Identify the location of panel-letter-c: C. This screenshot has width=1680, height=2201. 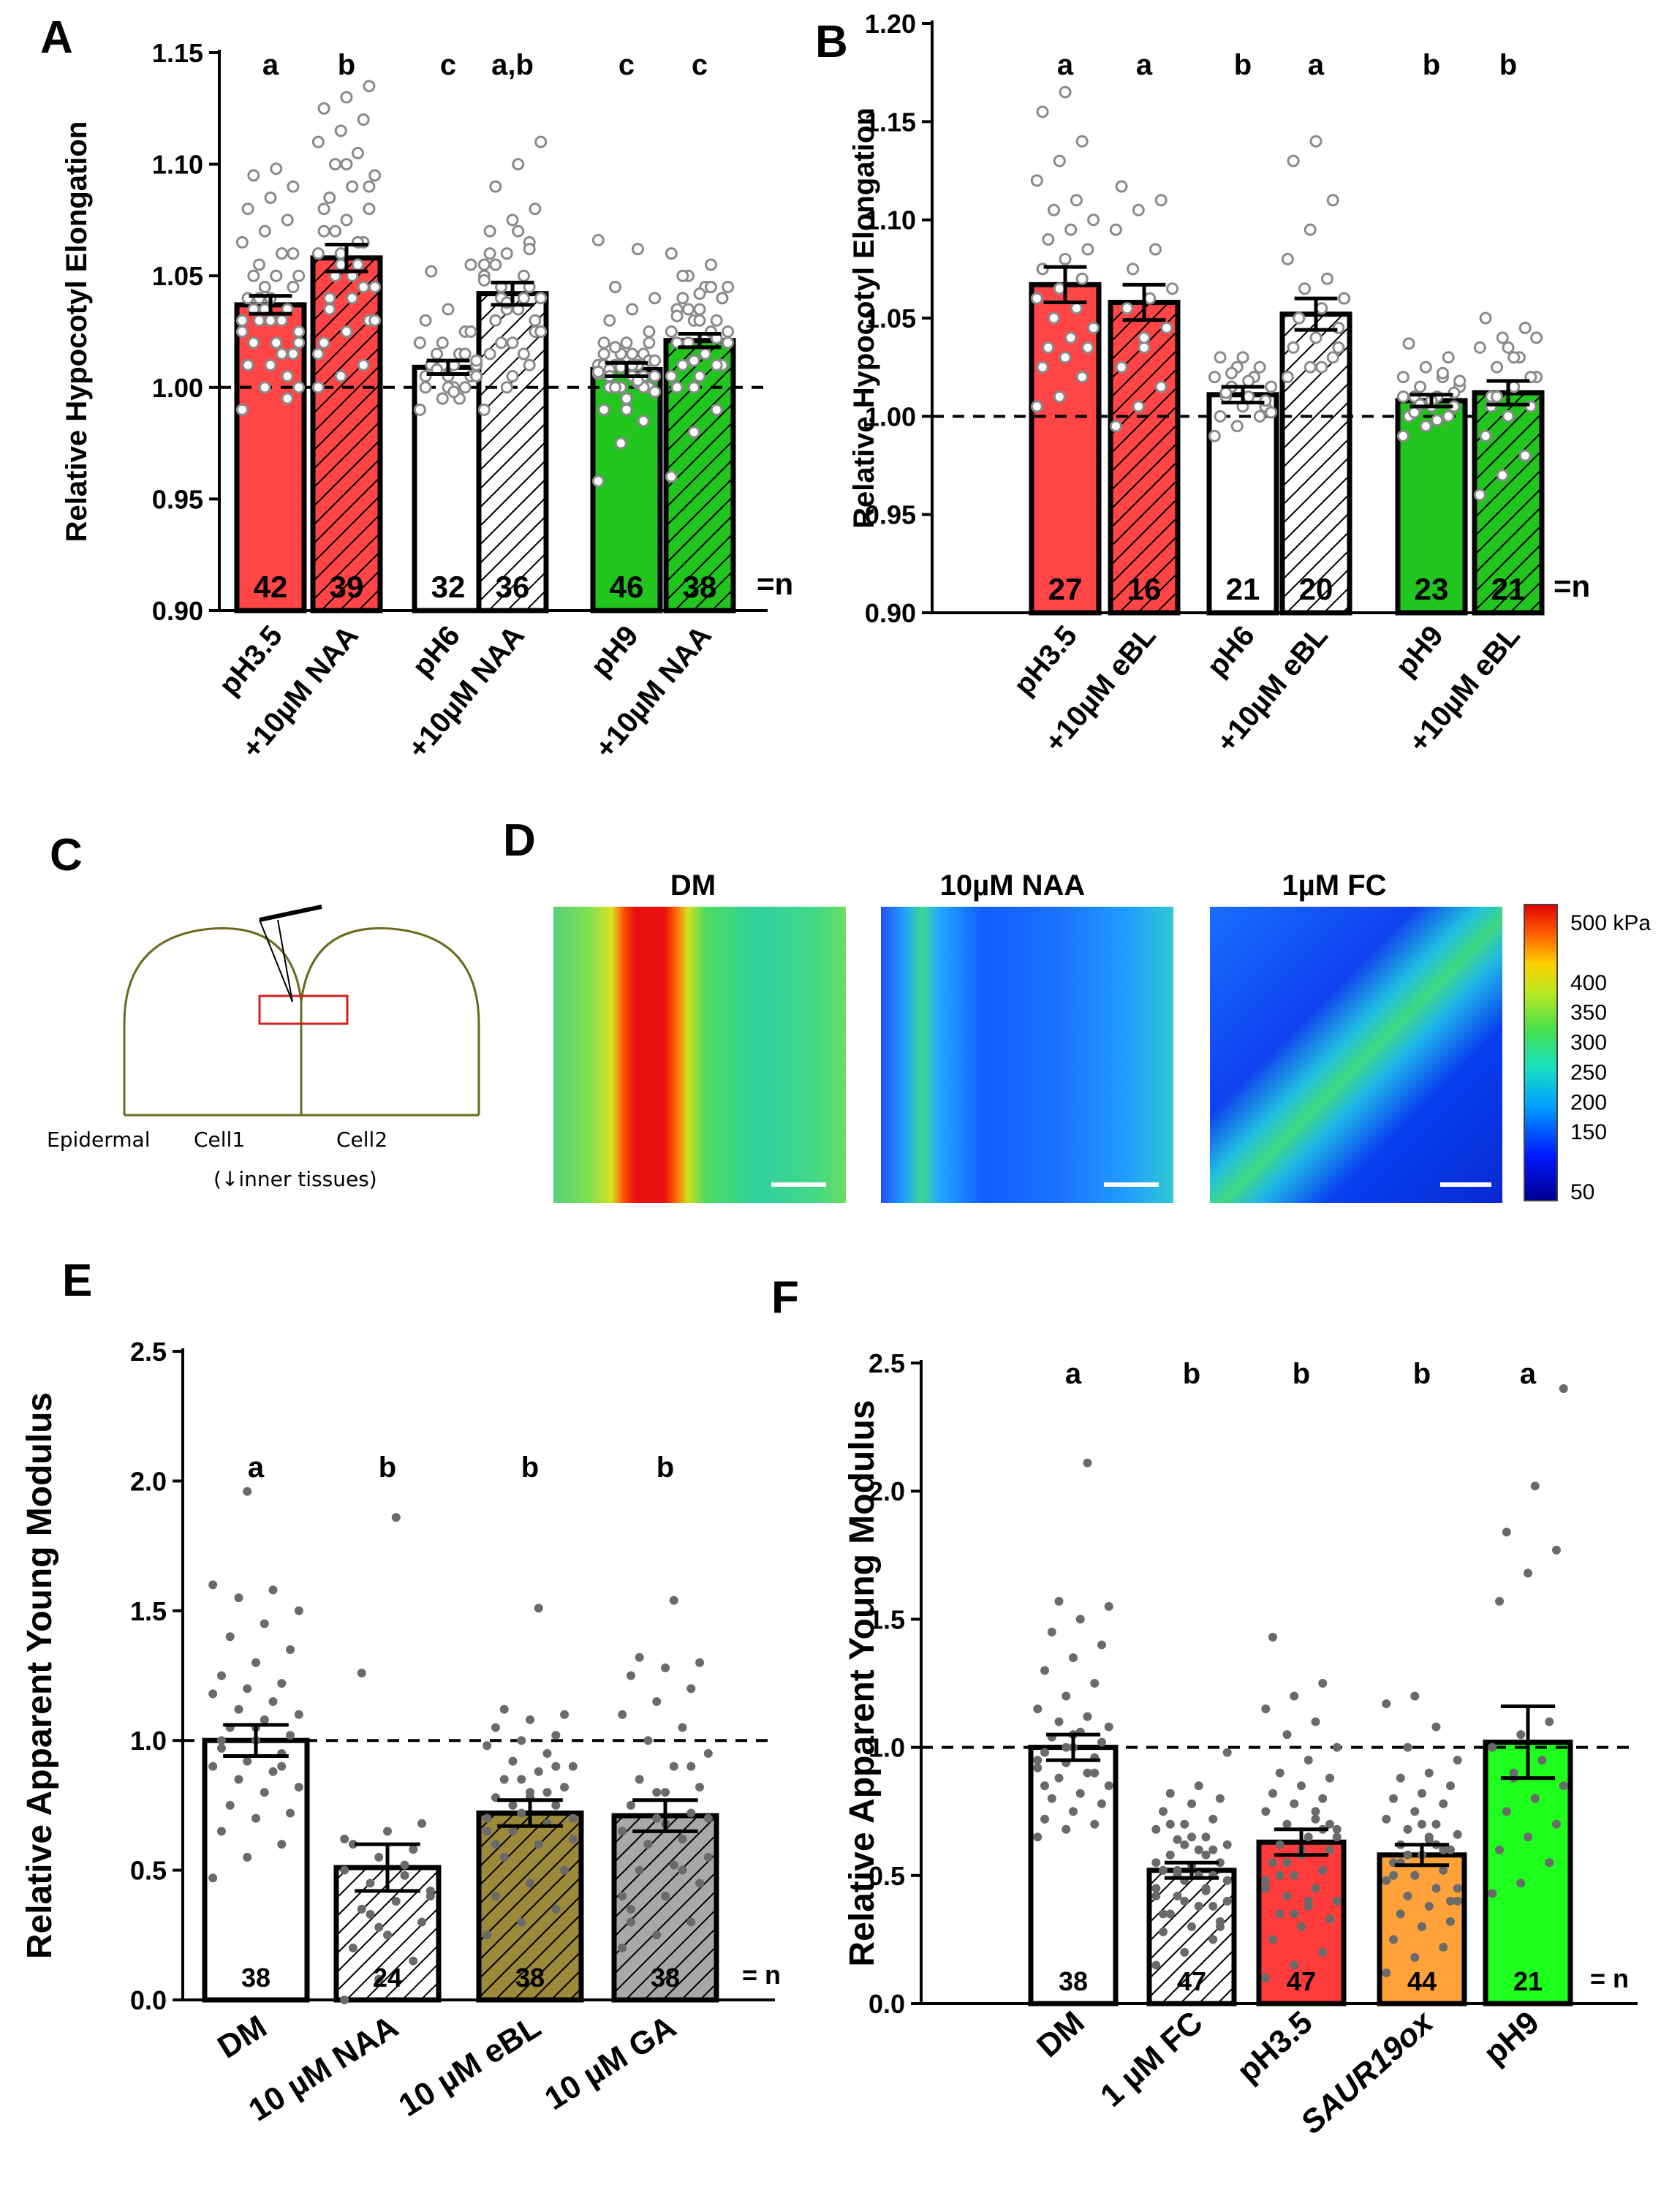
(66, 855).